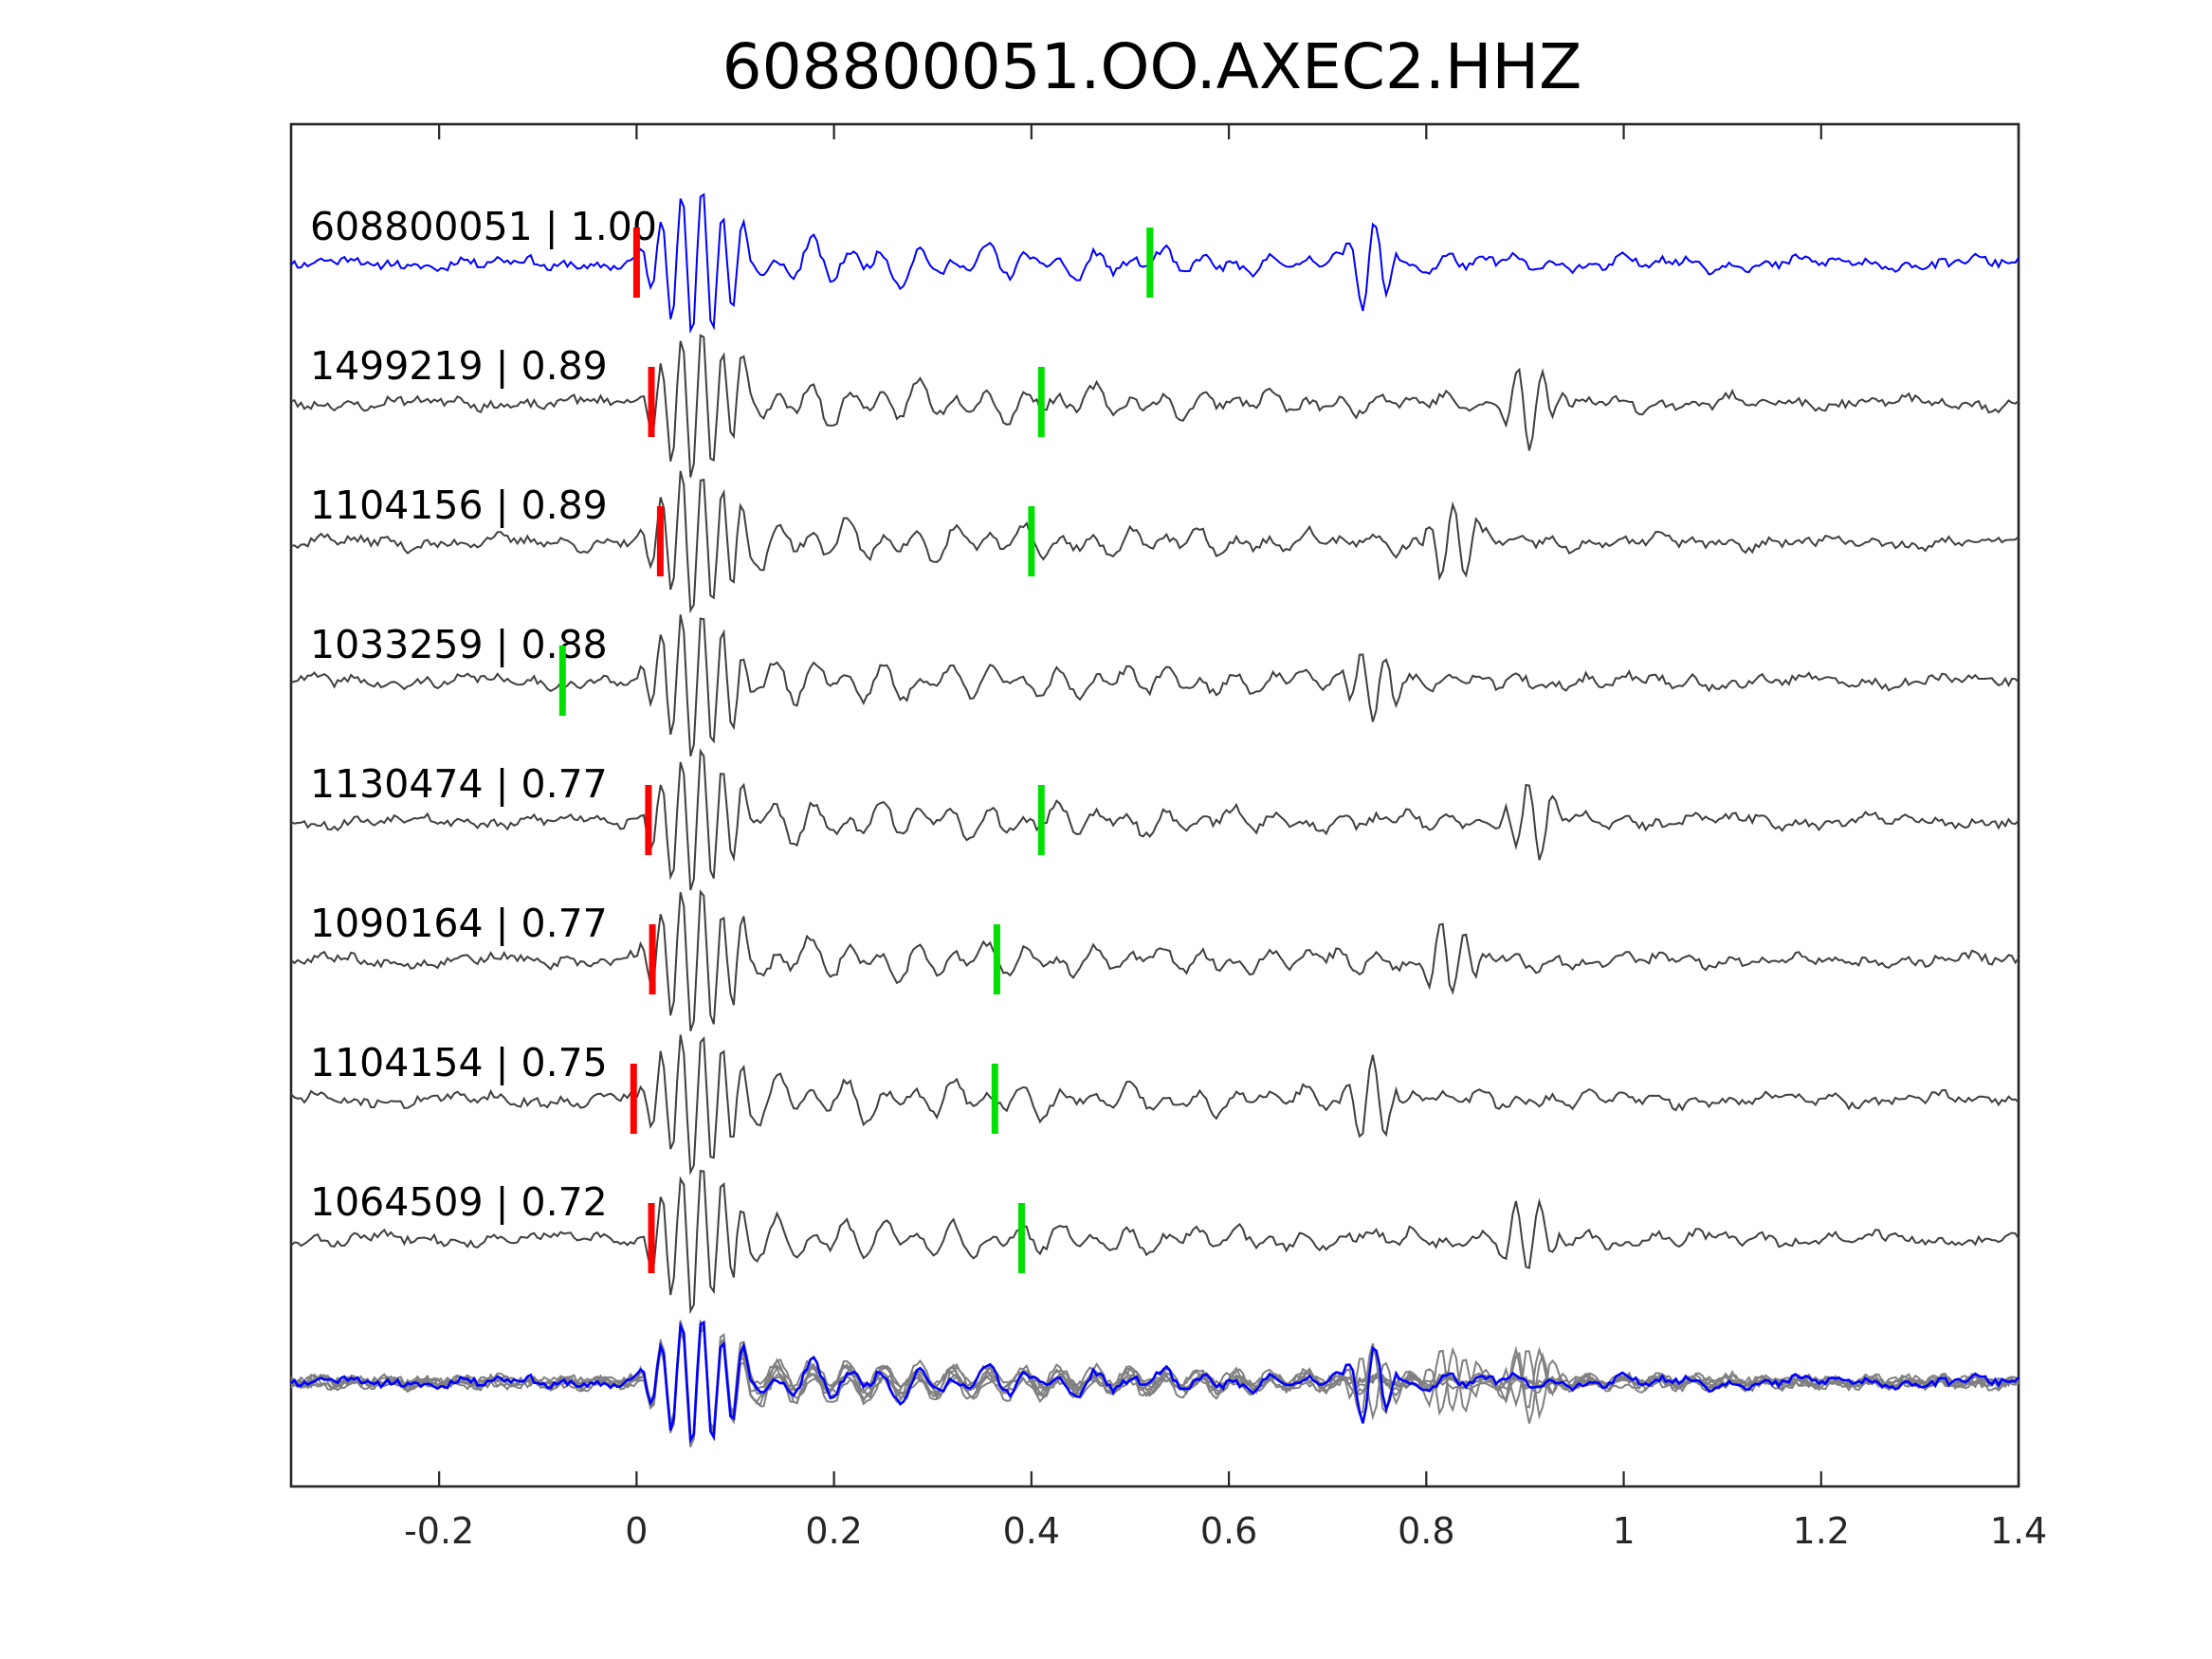 The image size is (2212, 1659). Describe the element at coordinates (1426, 1531) in the screenshot. I see `x-tick-label: 0.8` at that location.